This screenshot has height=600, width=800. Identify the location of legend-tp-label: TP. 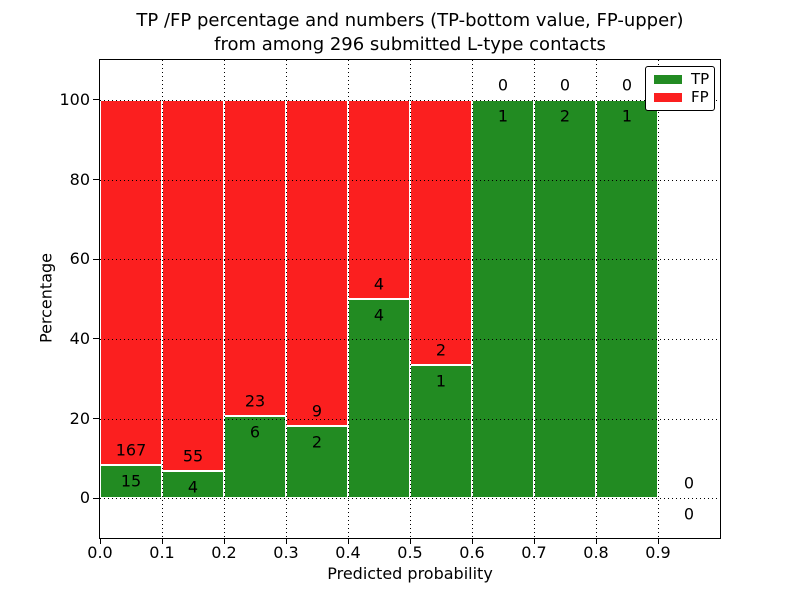
(700, 79).